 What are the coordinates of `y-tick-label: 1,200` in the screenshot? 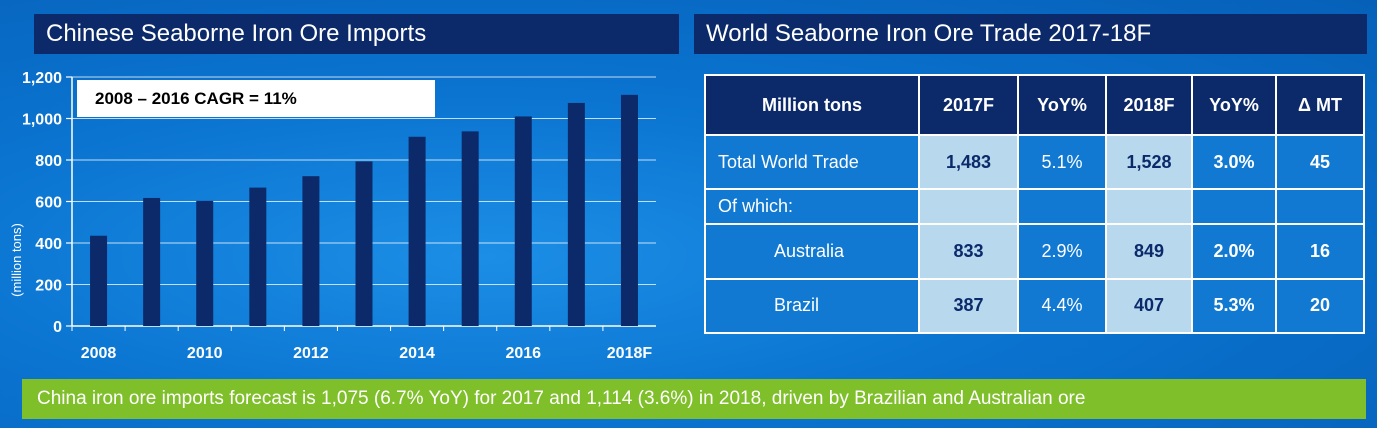 It's located at (42, 78).